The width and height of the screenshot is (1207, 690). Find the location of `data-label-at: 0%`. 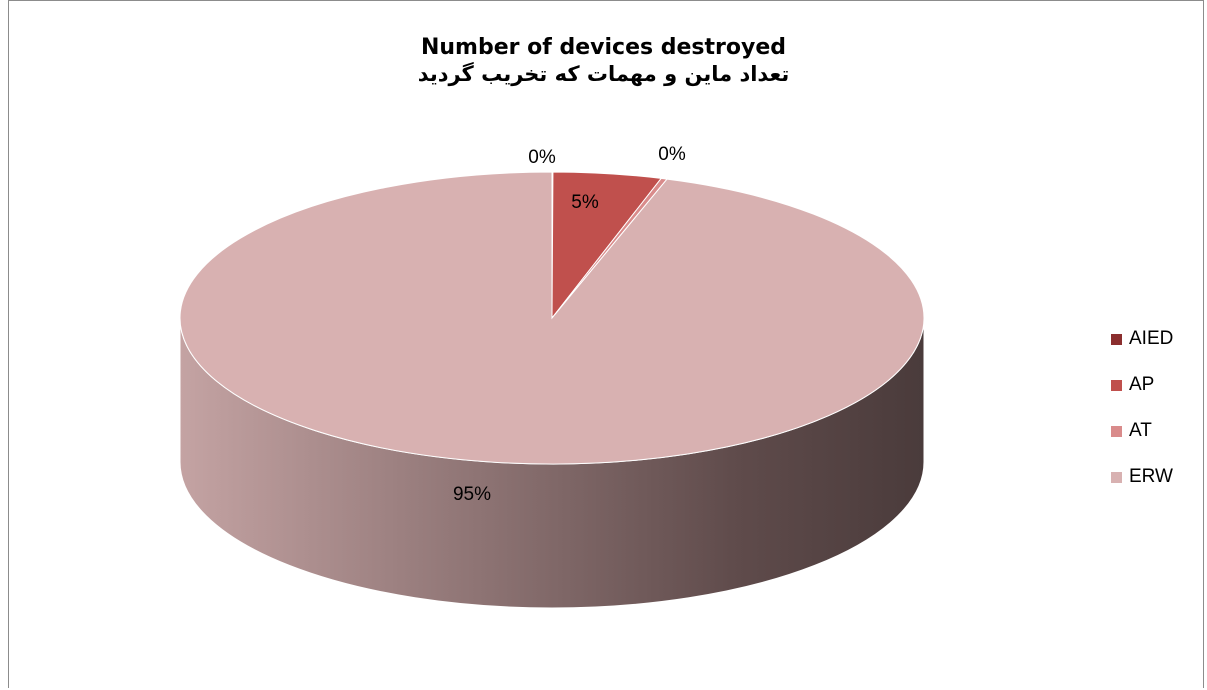

data-label-at: 0% is located at coordinates (672, 154).